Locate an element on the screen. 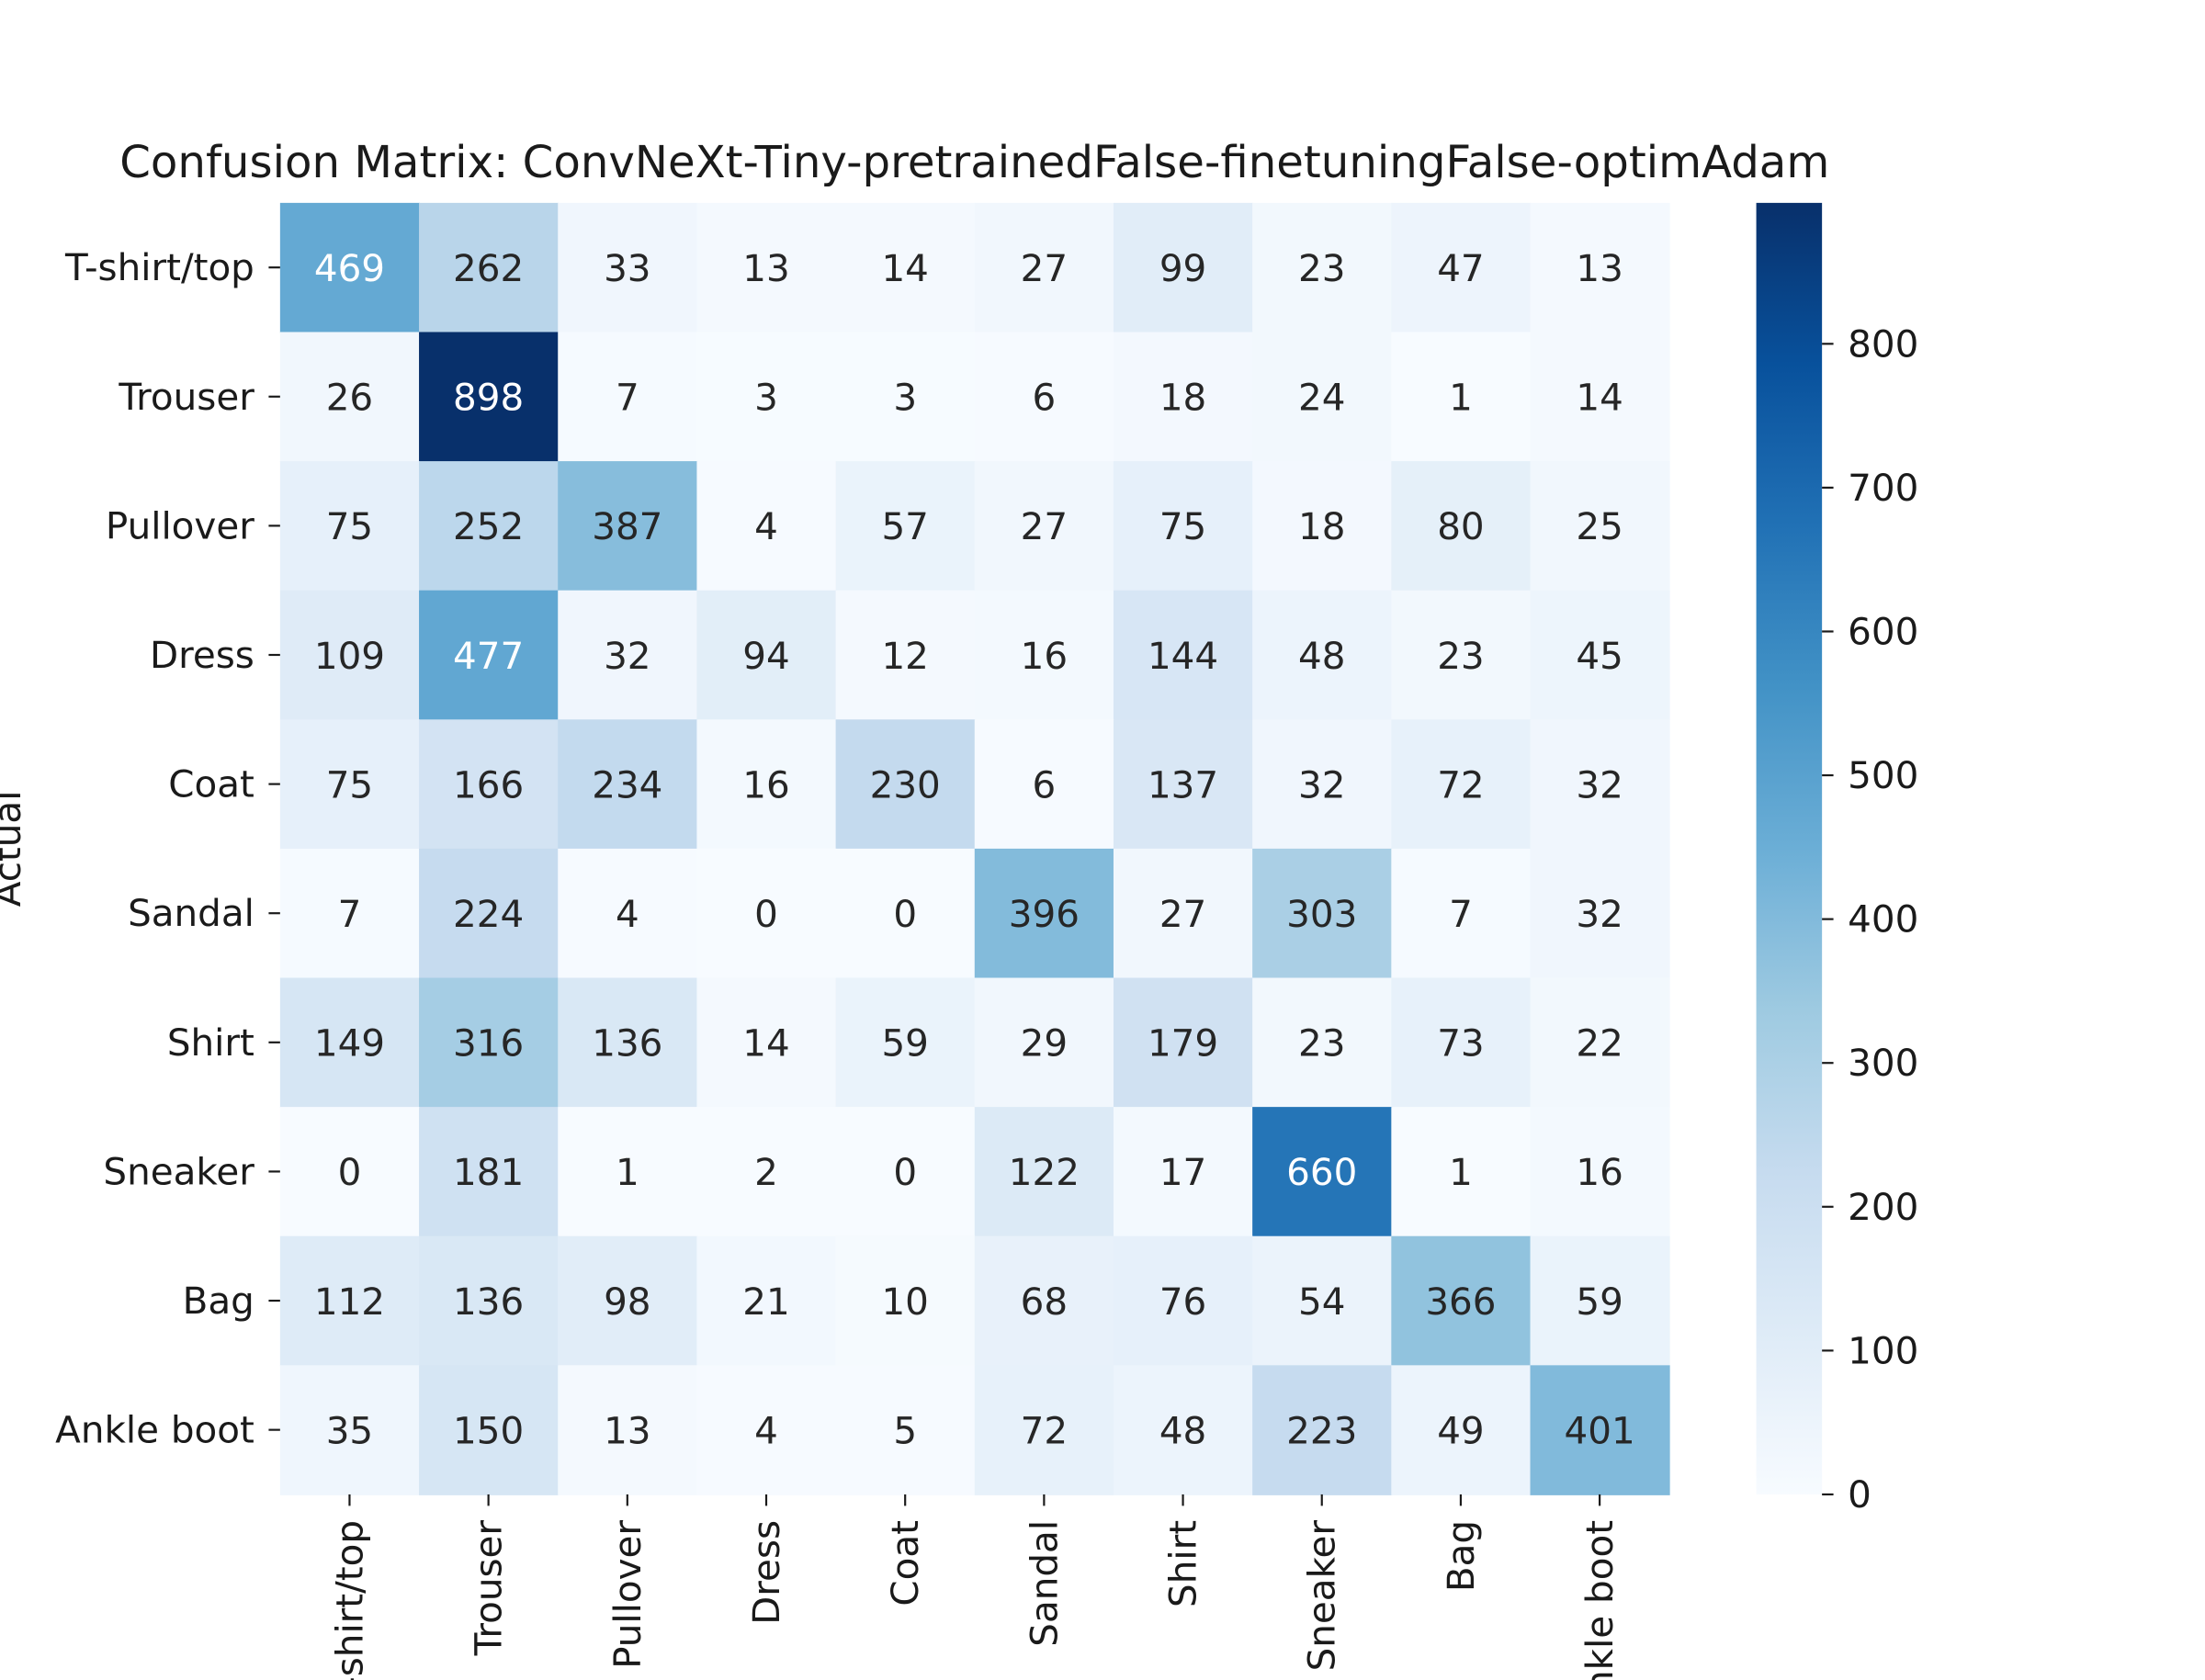  cell-value-label: 27 is located at coordinates (1044, 526).